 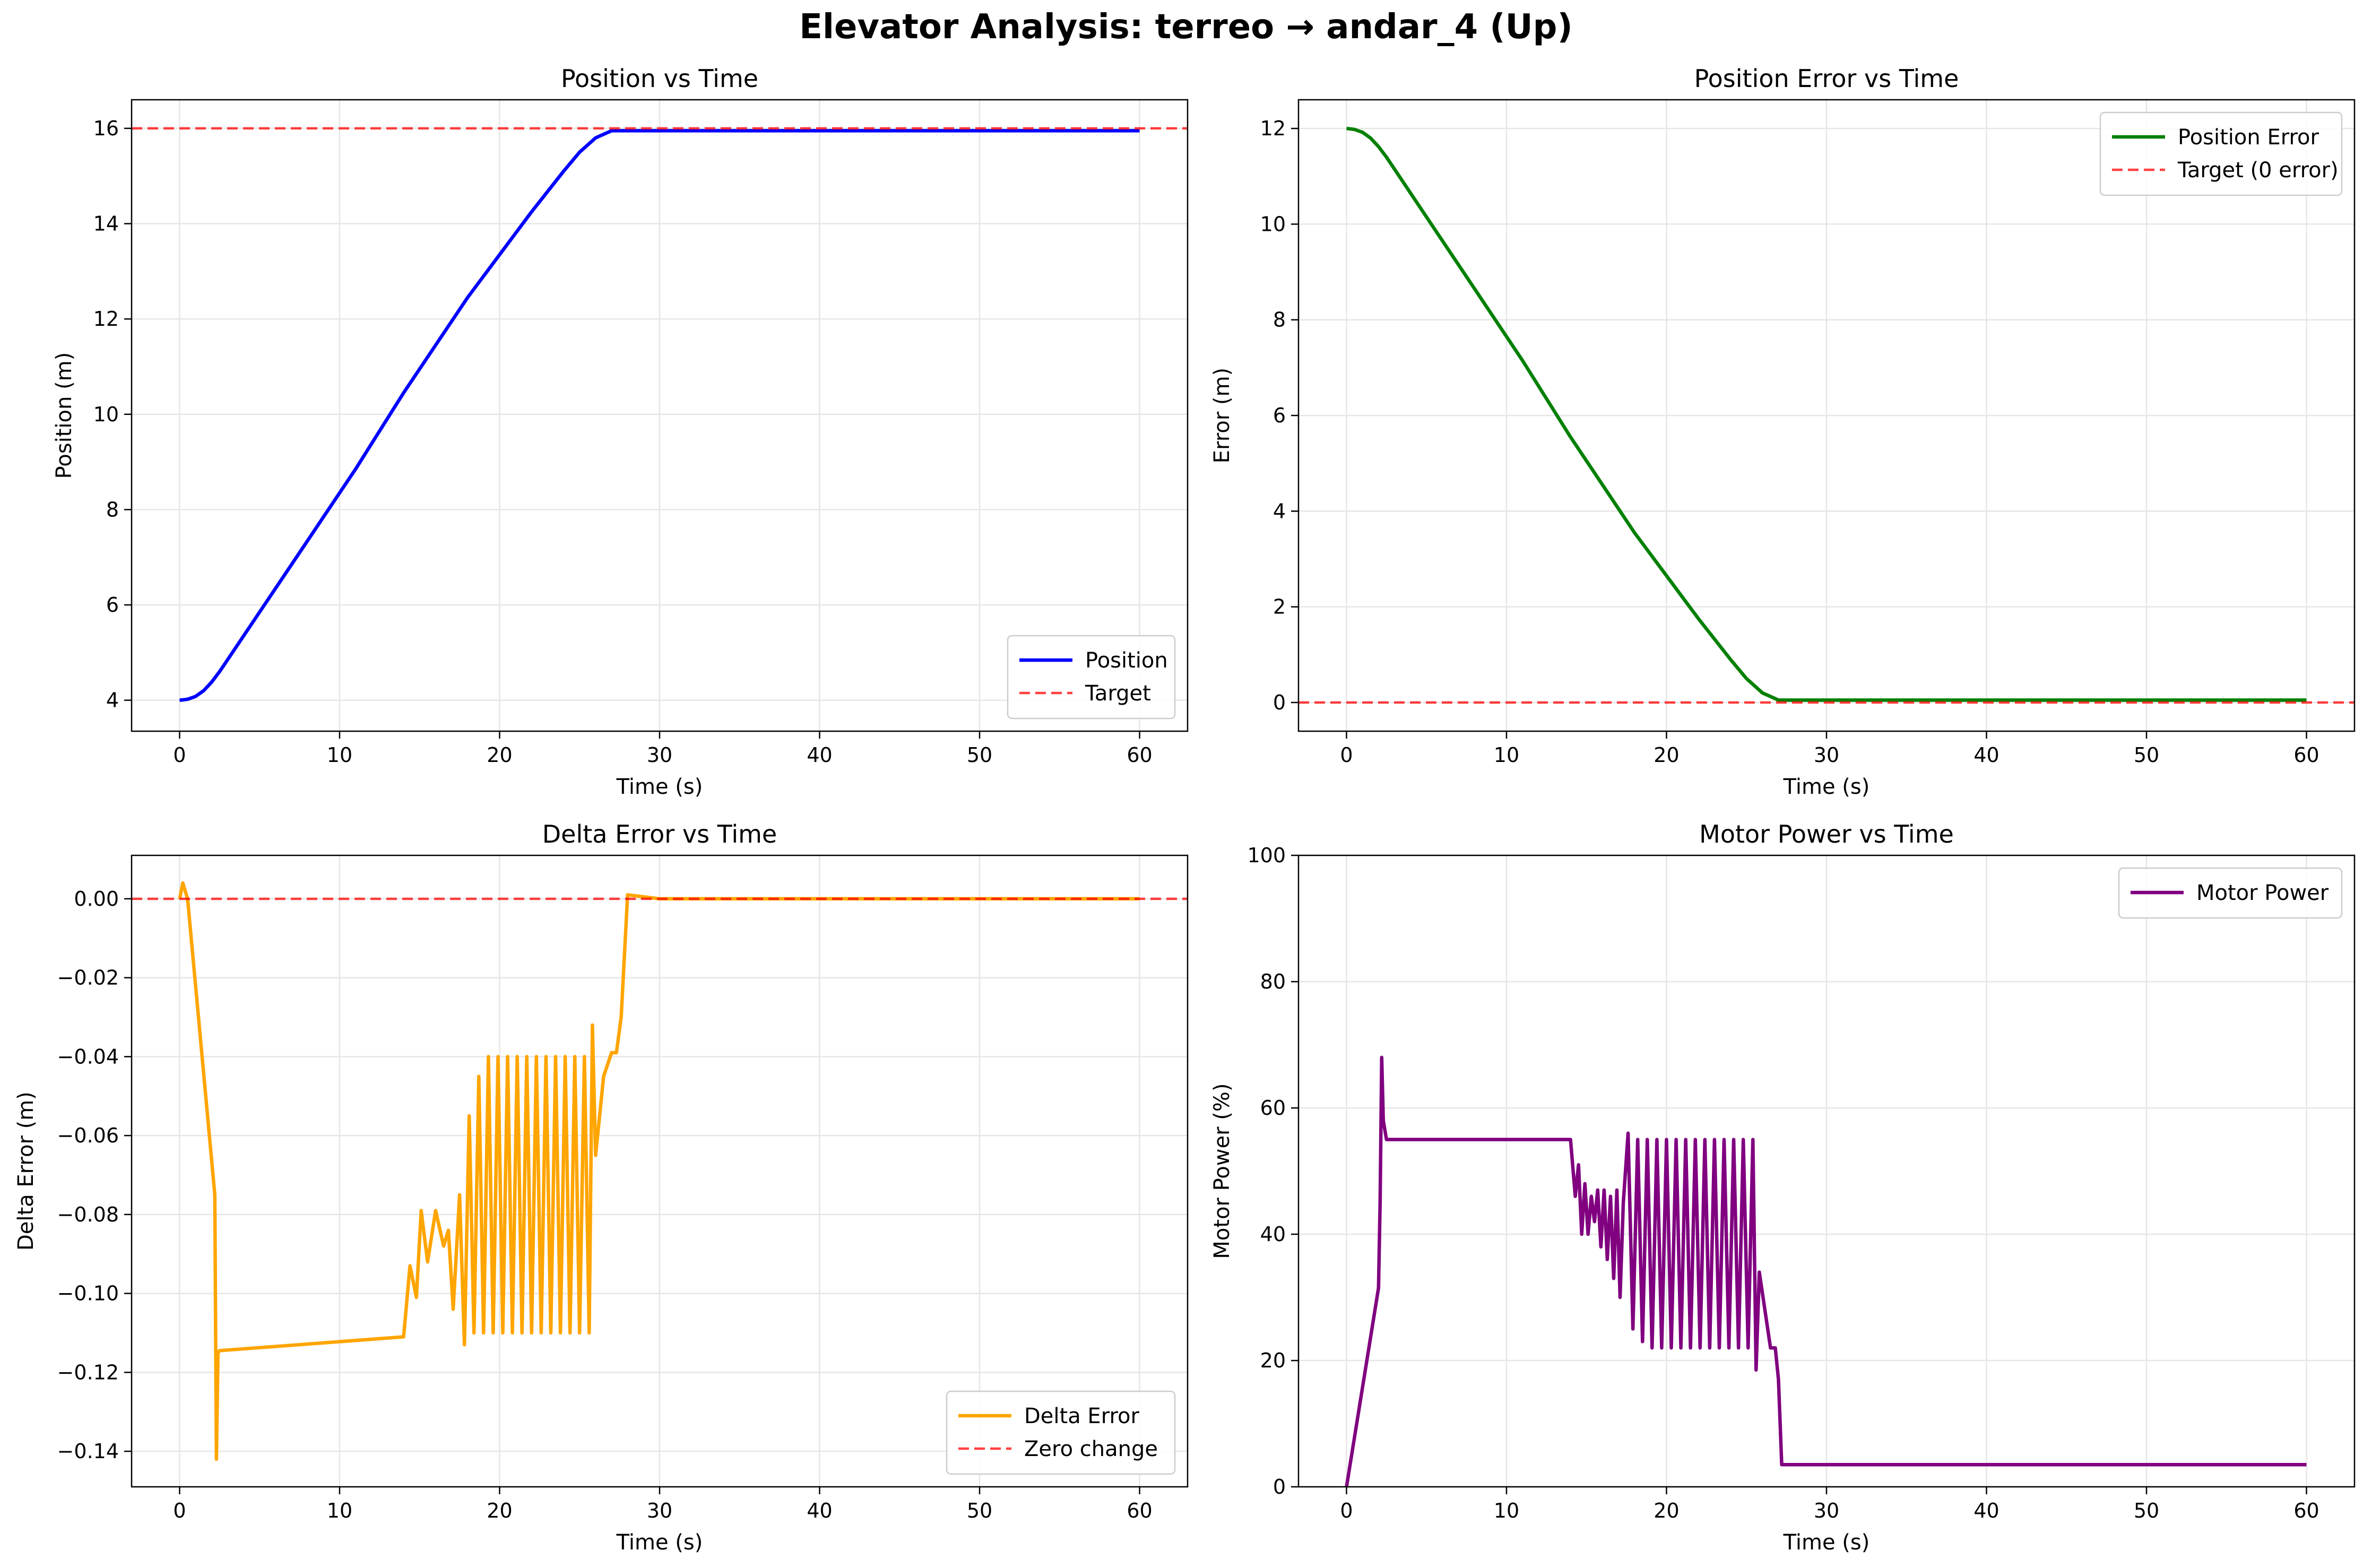 What do you see at coordinates (1273, 1234) in the screenshot?
I see `y-tick-label: 40` at bounding box center [1273, 1234].